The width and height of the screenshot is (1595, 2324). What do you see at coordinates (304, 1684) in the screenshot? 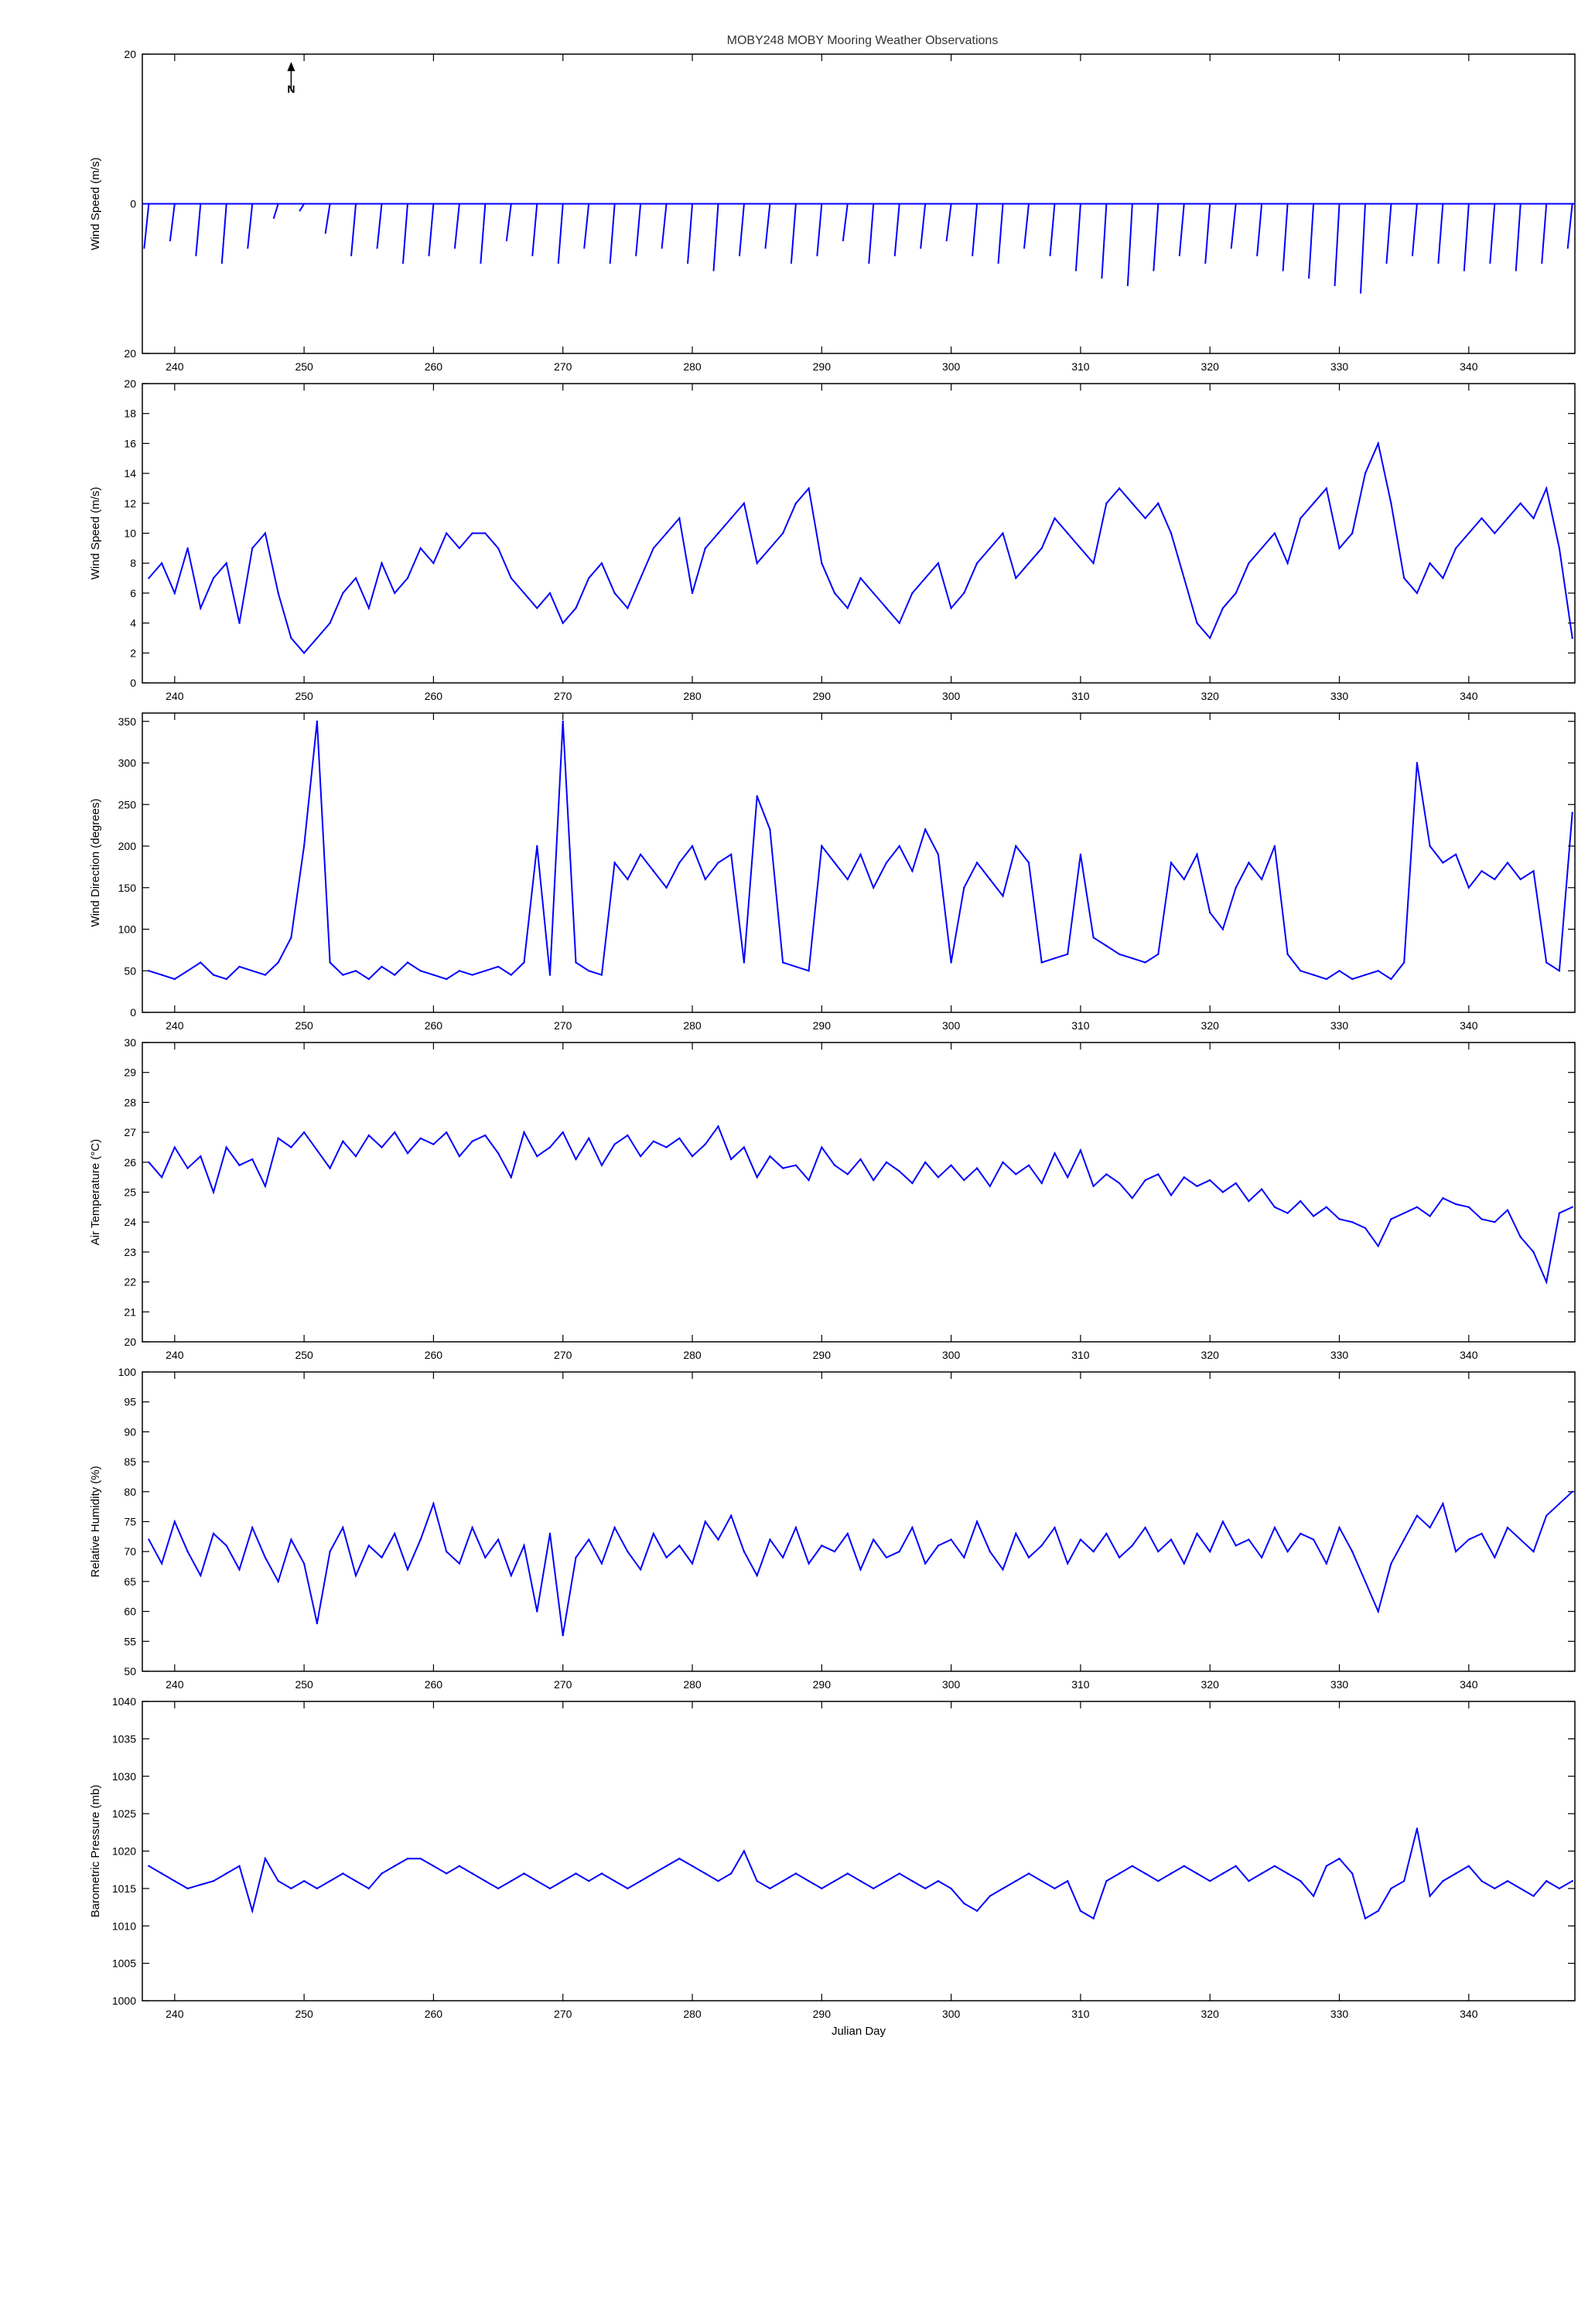
I see `x-tick-label: 250` at bounding box center [304, 1684].